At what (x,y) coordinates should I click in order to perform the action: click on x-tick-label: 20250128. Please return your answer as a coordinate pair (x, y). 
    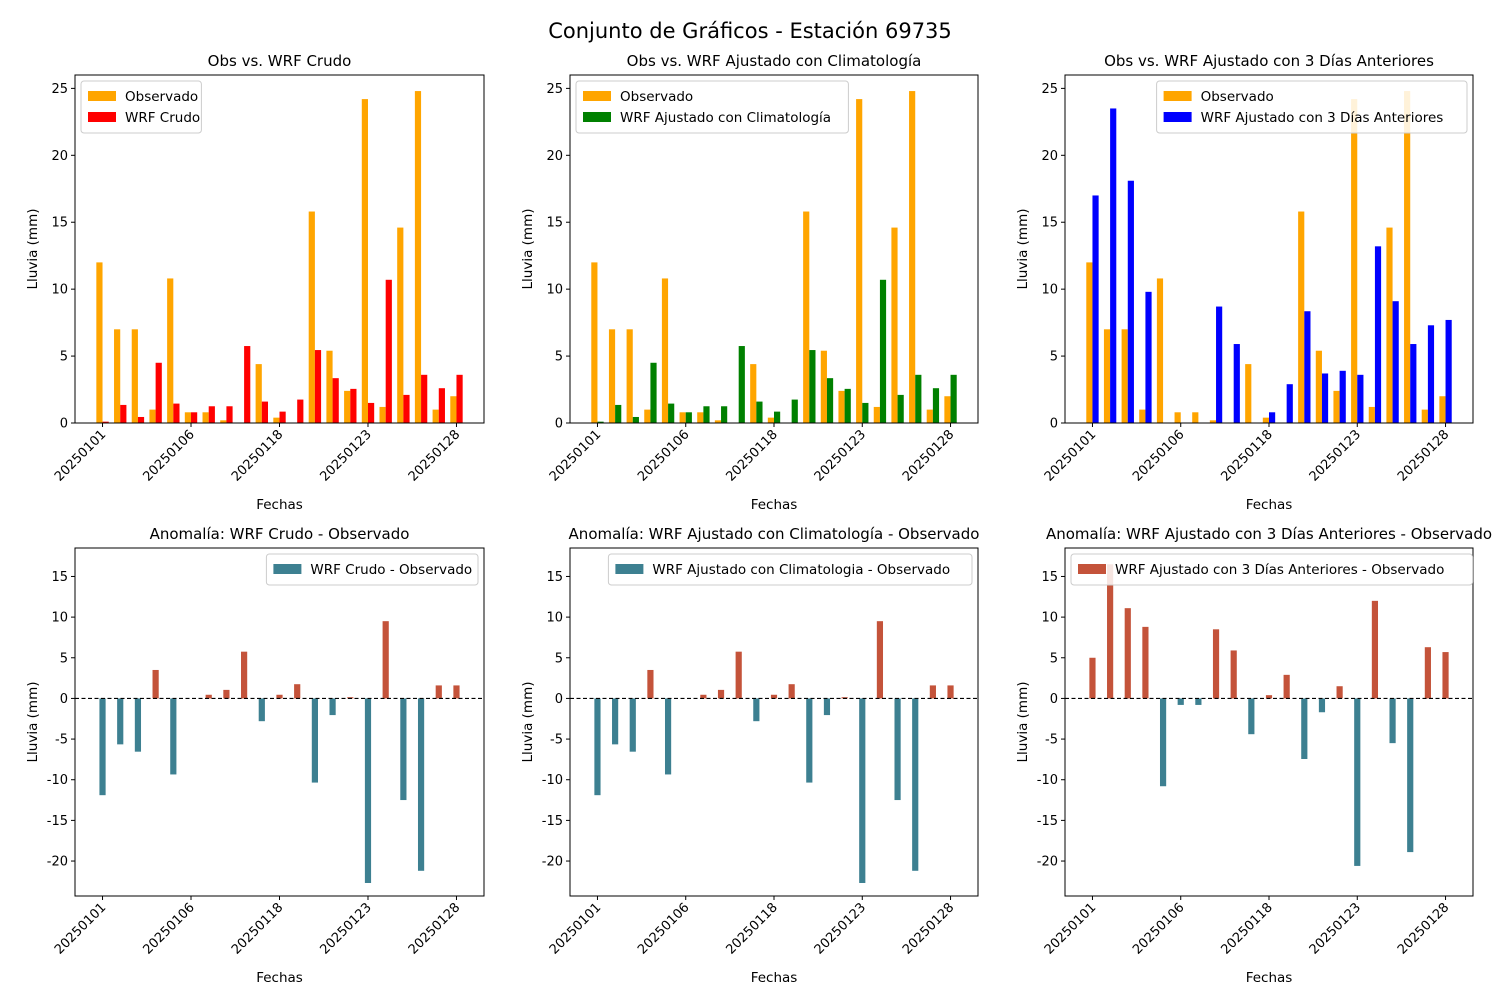
    Looking at the image, I should click on (928, 928).